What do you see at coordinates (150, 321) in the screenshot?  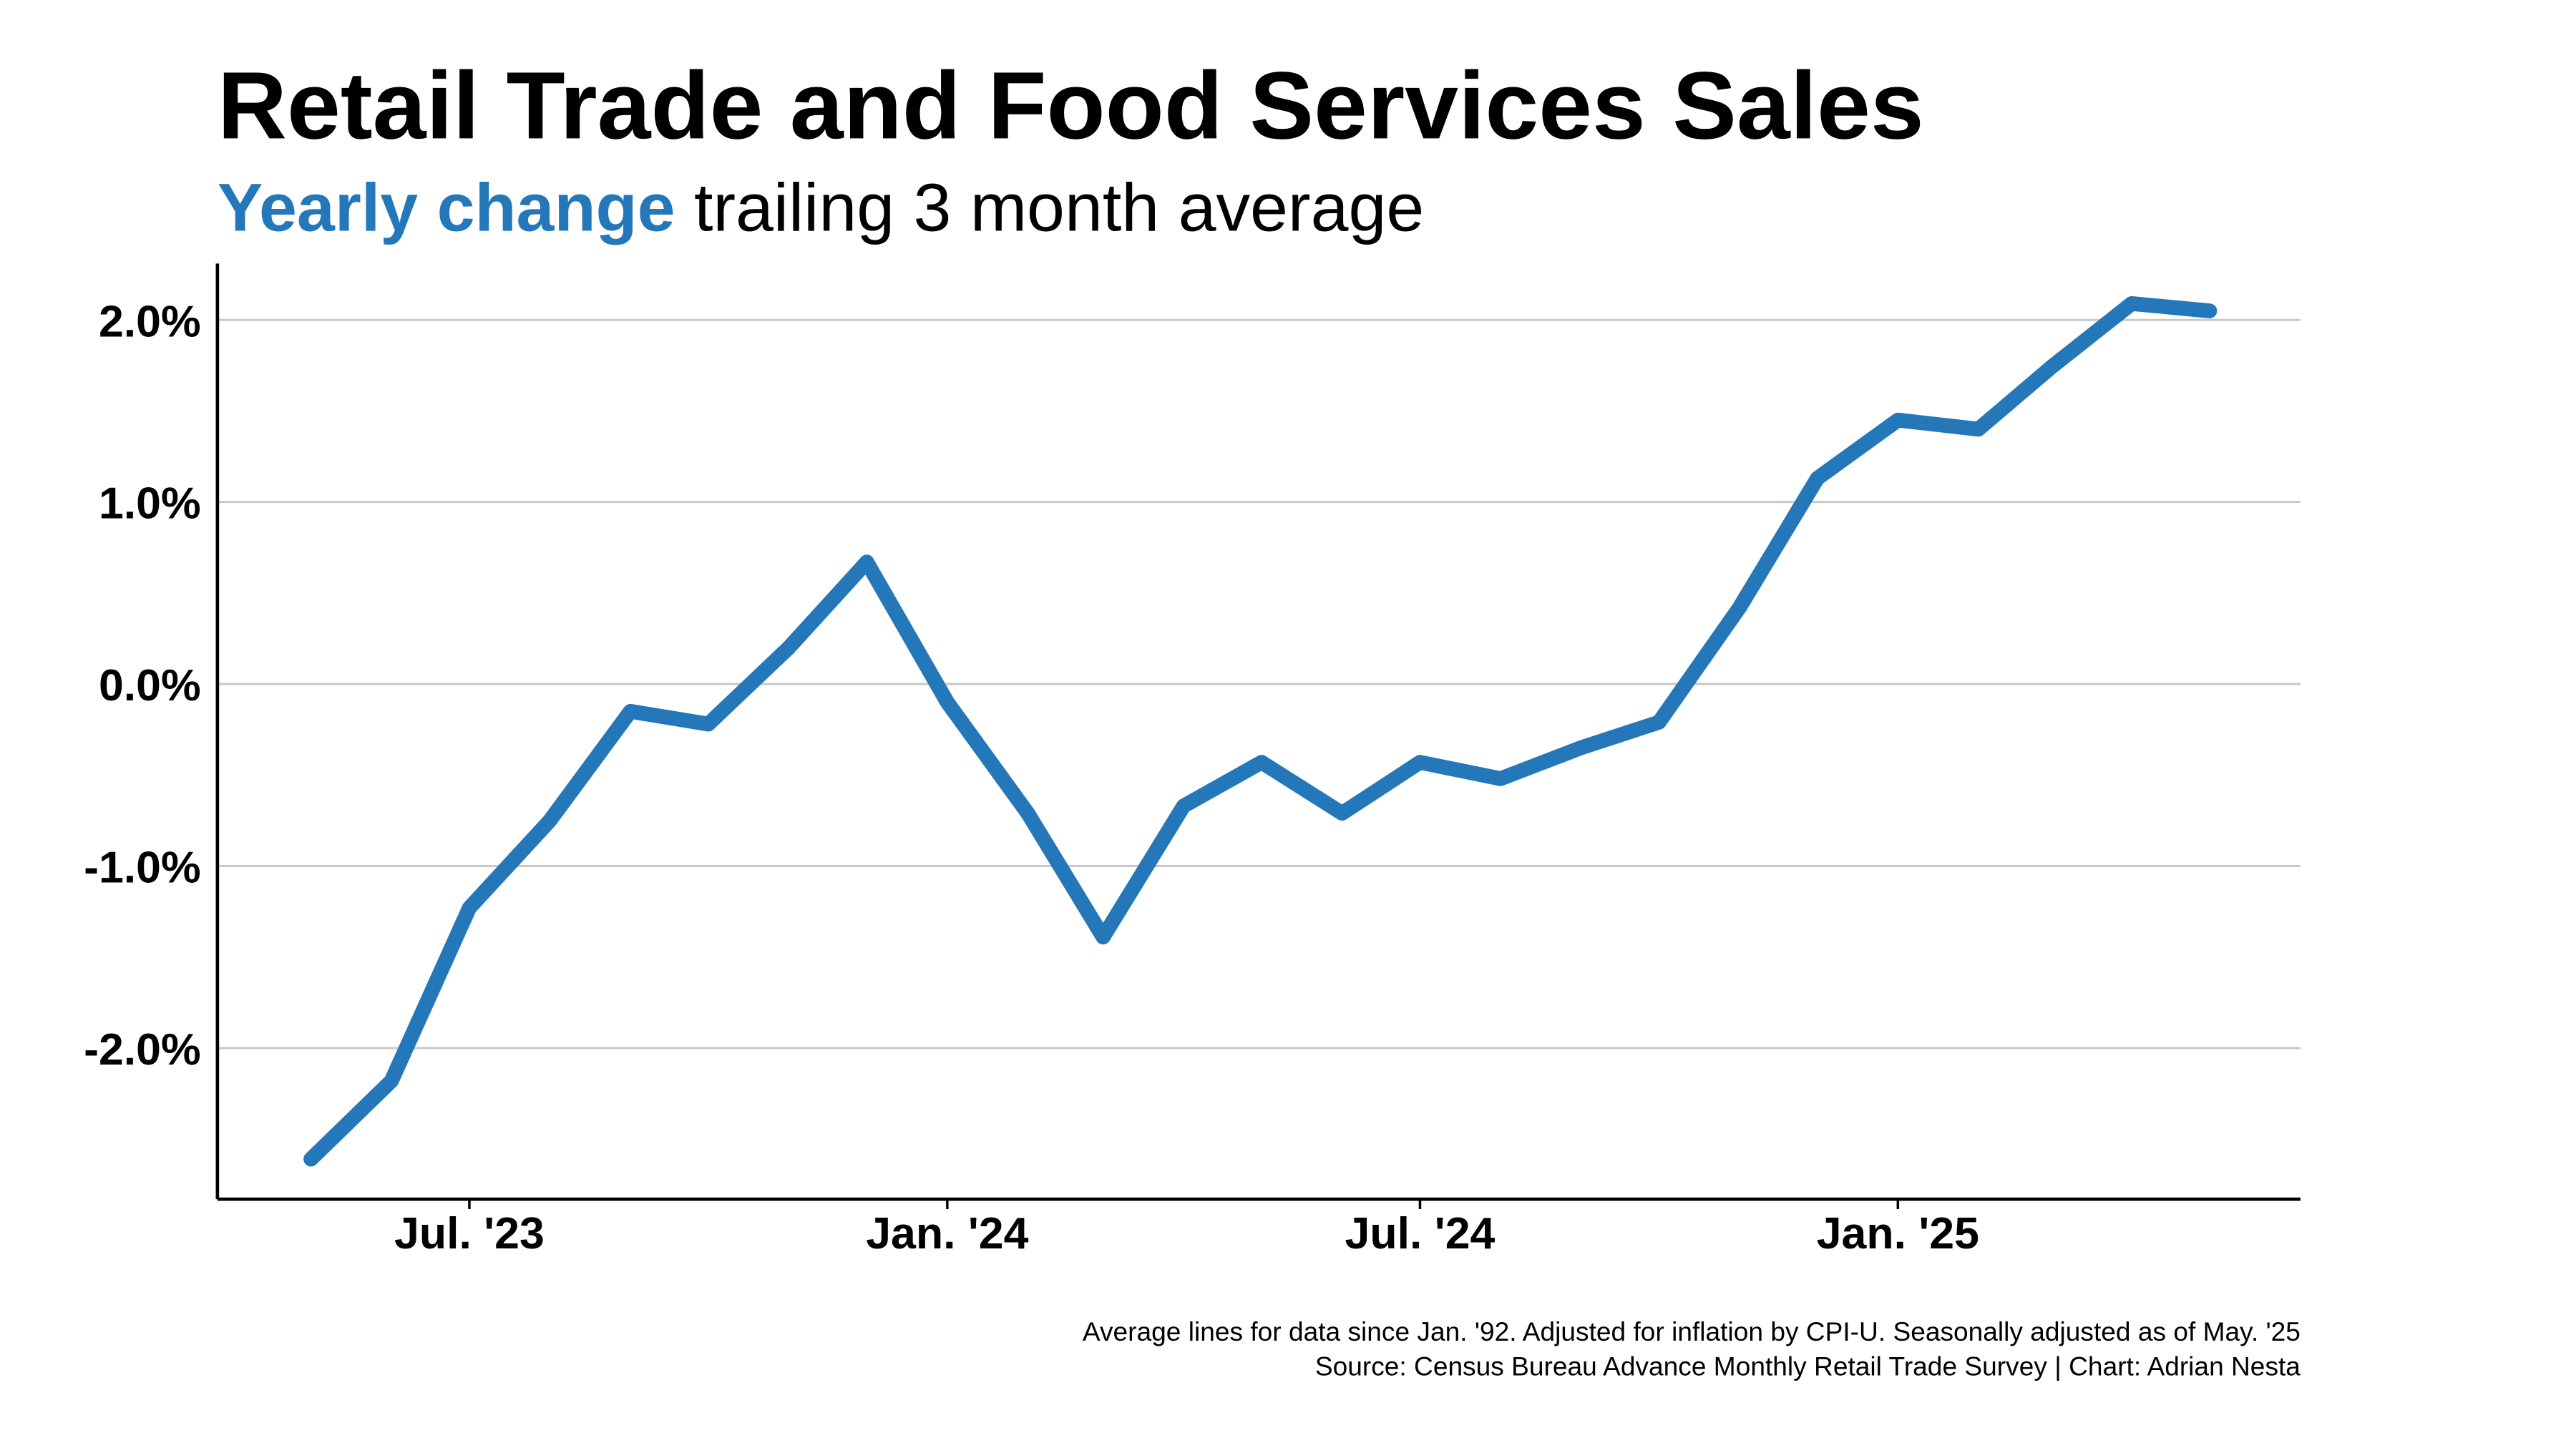 I see `y-tick-label: 2.0%` at bounding box center [150, 321].